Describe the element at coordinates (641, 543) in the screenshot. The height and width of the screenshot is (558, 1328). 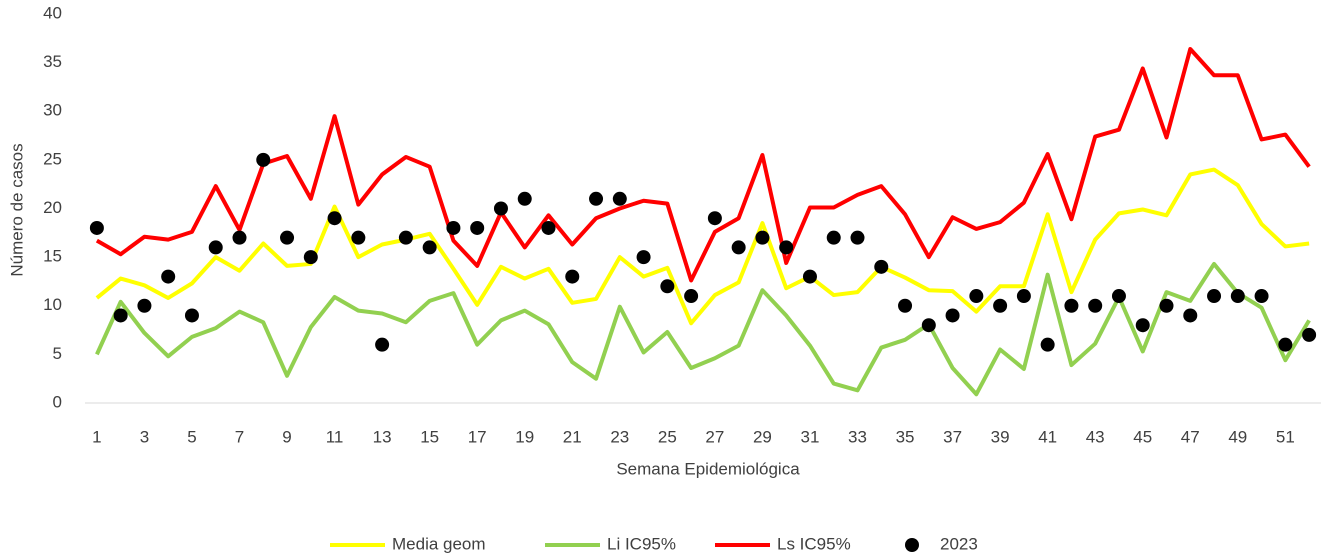
I see `legend-label: Li IC95%` at that location.